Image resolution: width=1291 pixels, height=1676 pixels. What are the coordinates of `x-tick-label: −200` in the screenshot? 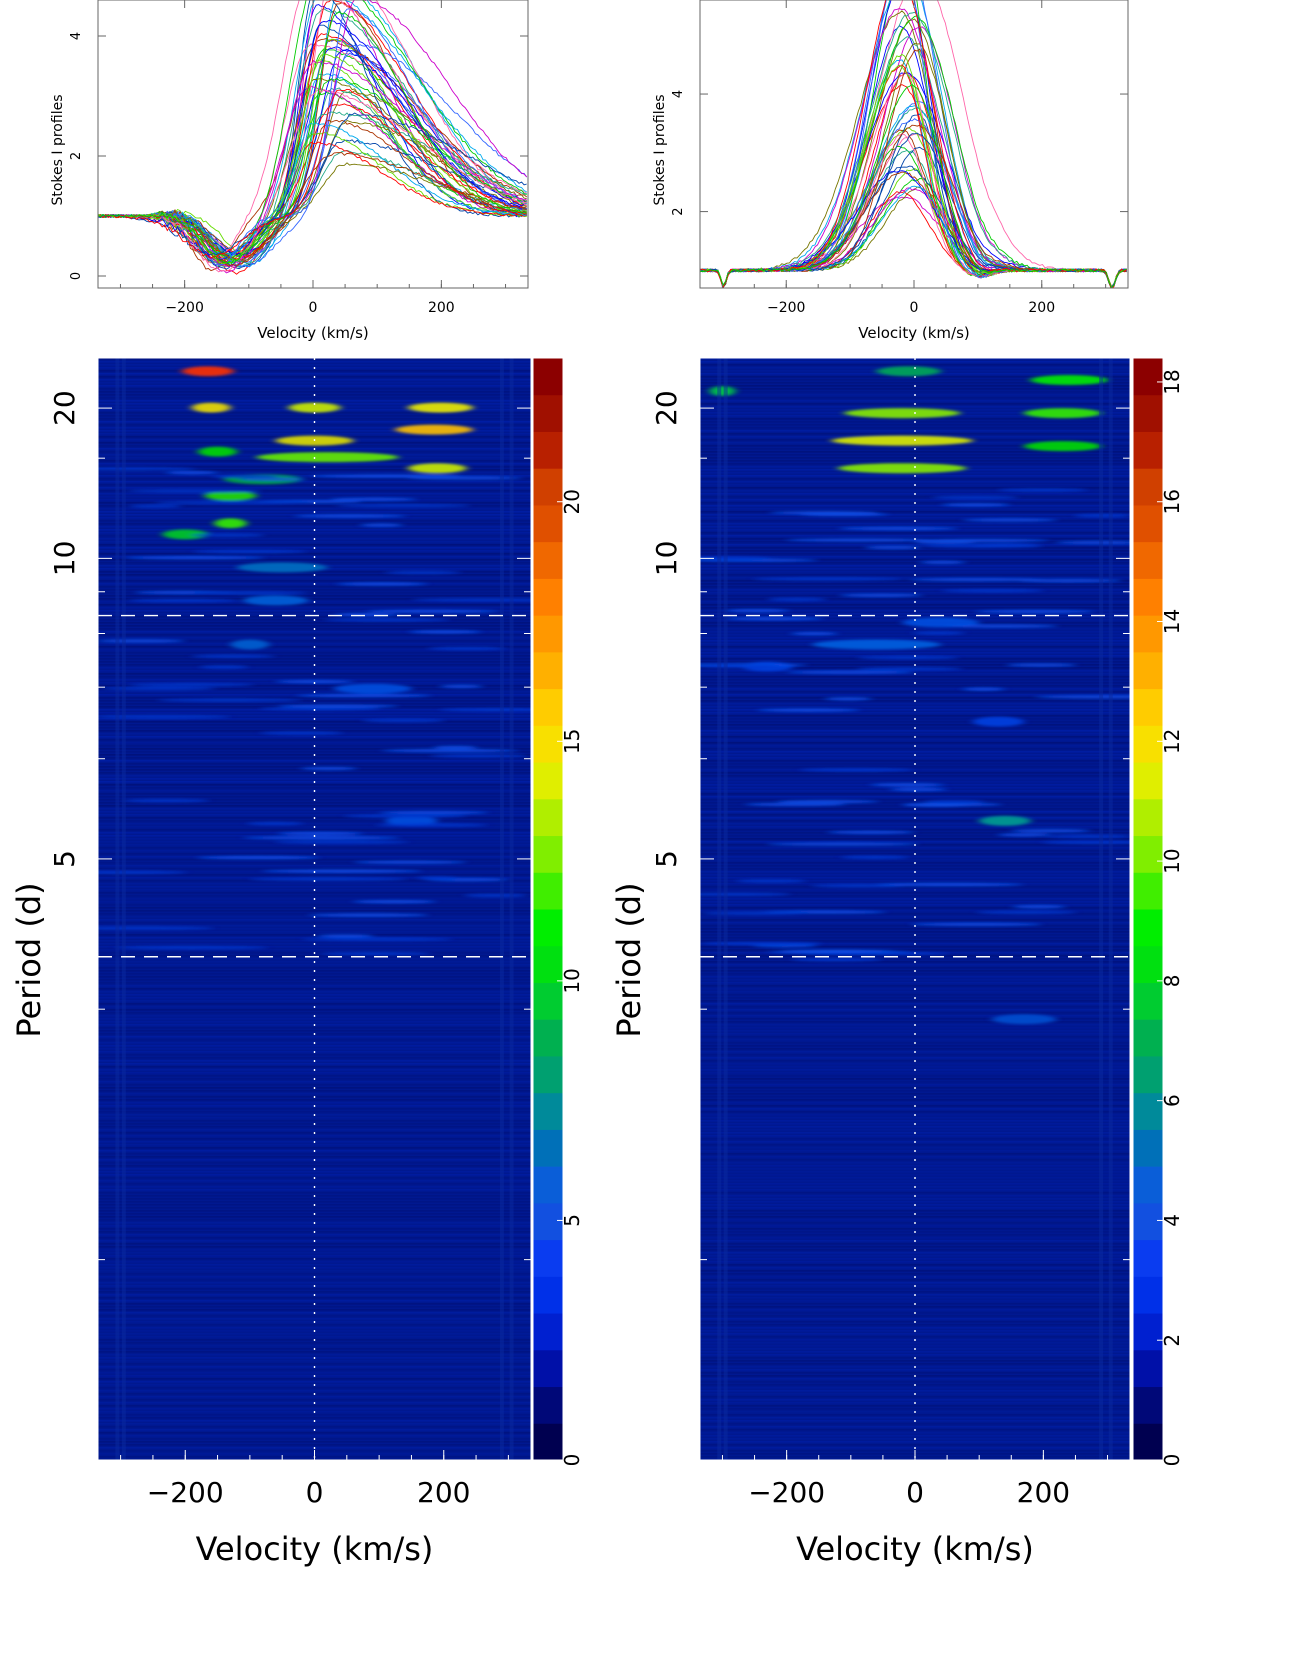 It's located at (185, 1492).